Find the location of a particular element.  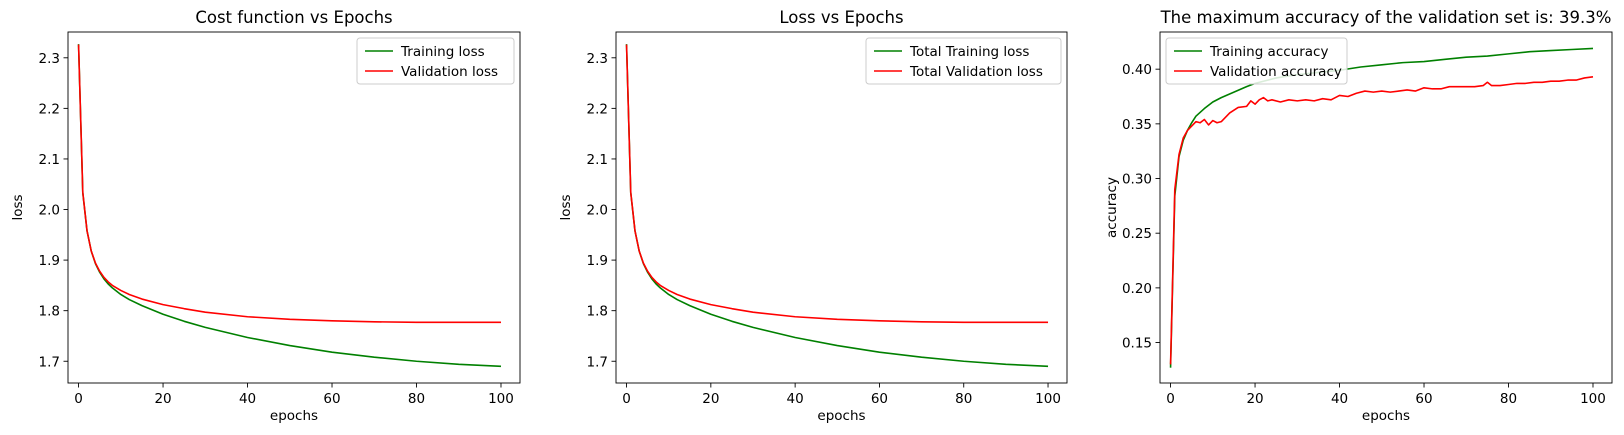

legend-label: Total Training loss is located at coordinates (969, 52).